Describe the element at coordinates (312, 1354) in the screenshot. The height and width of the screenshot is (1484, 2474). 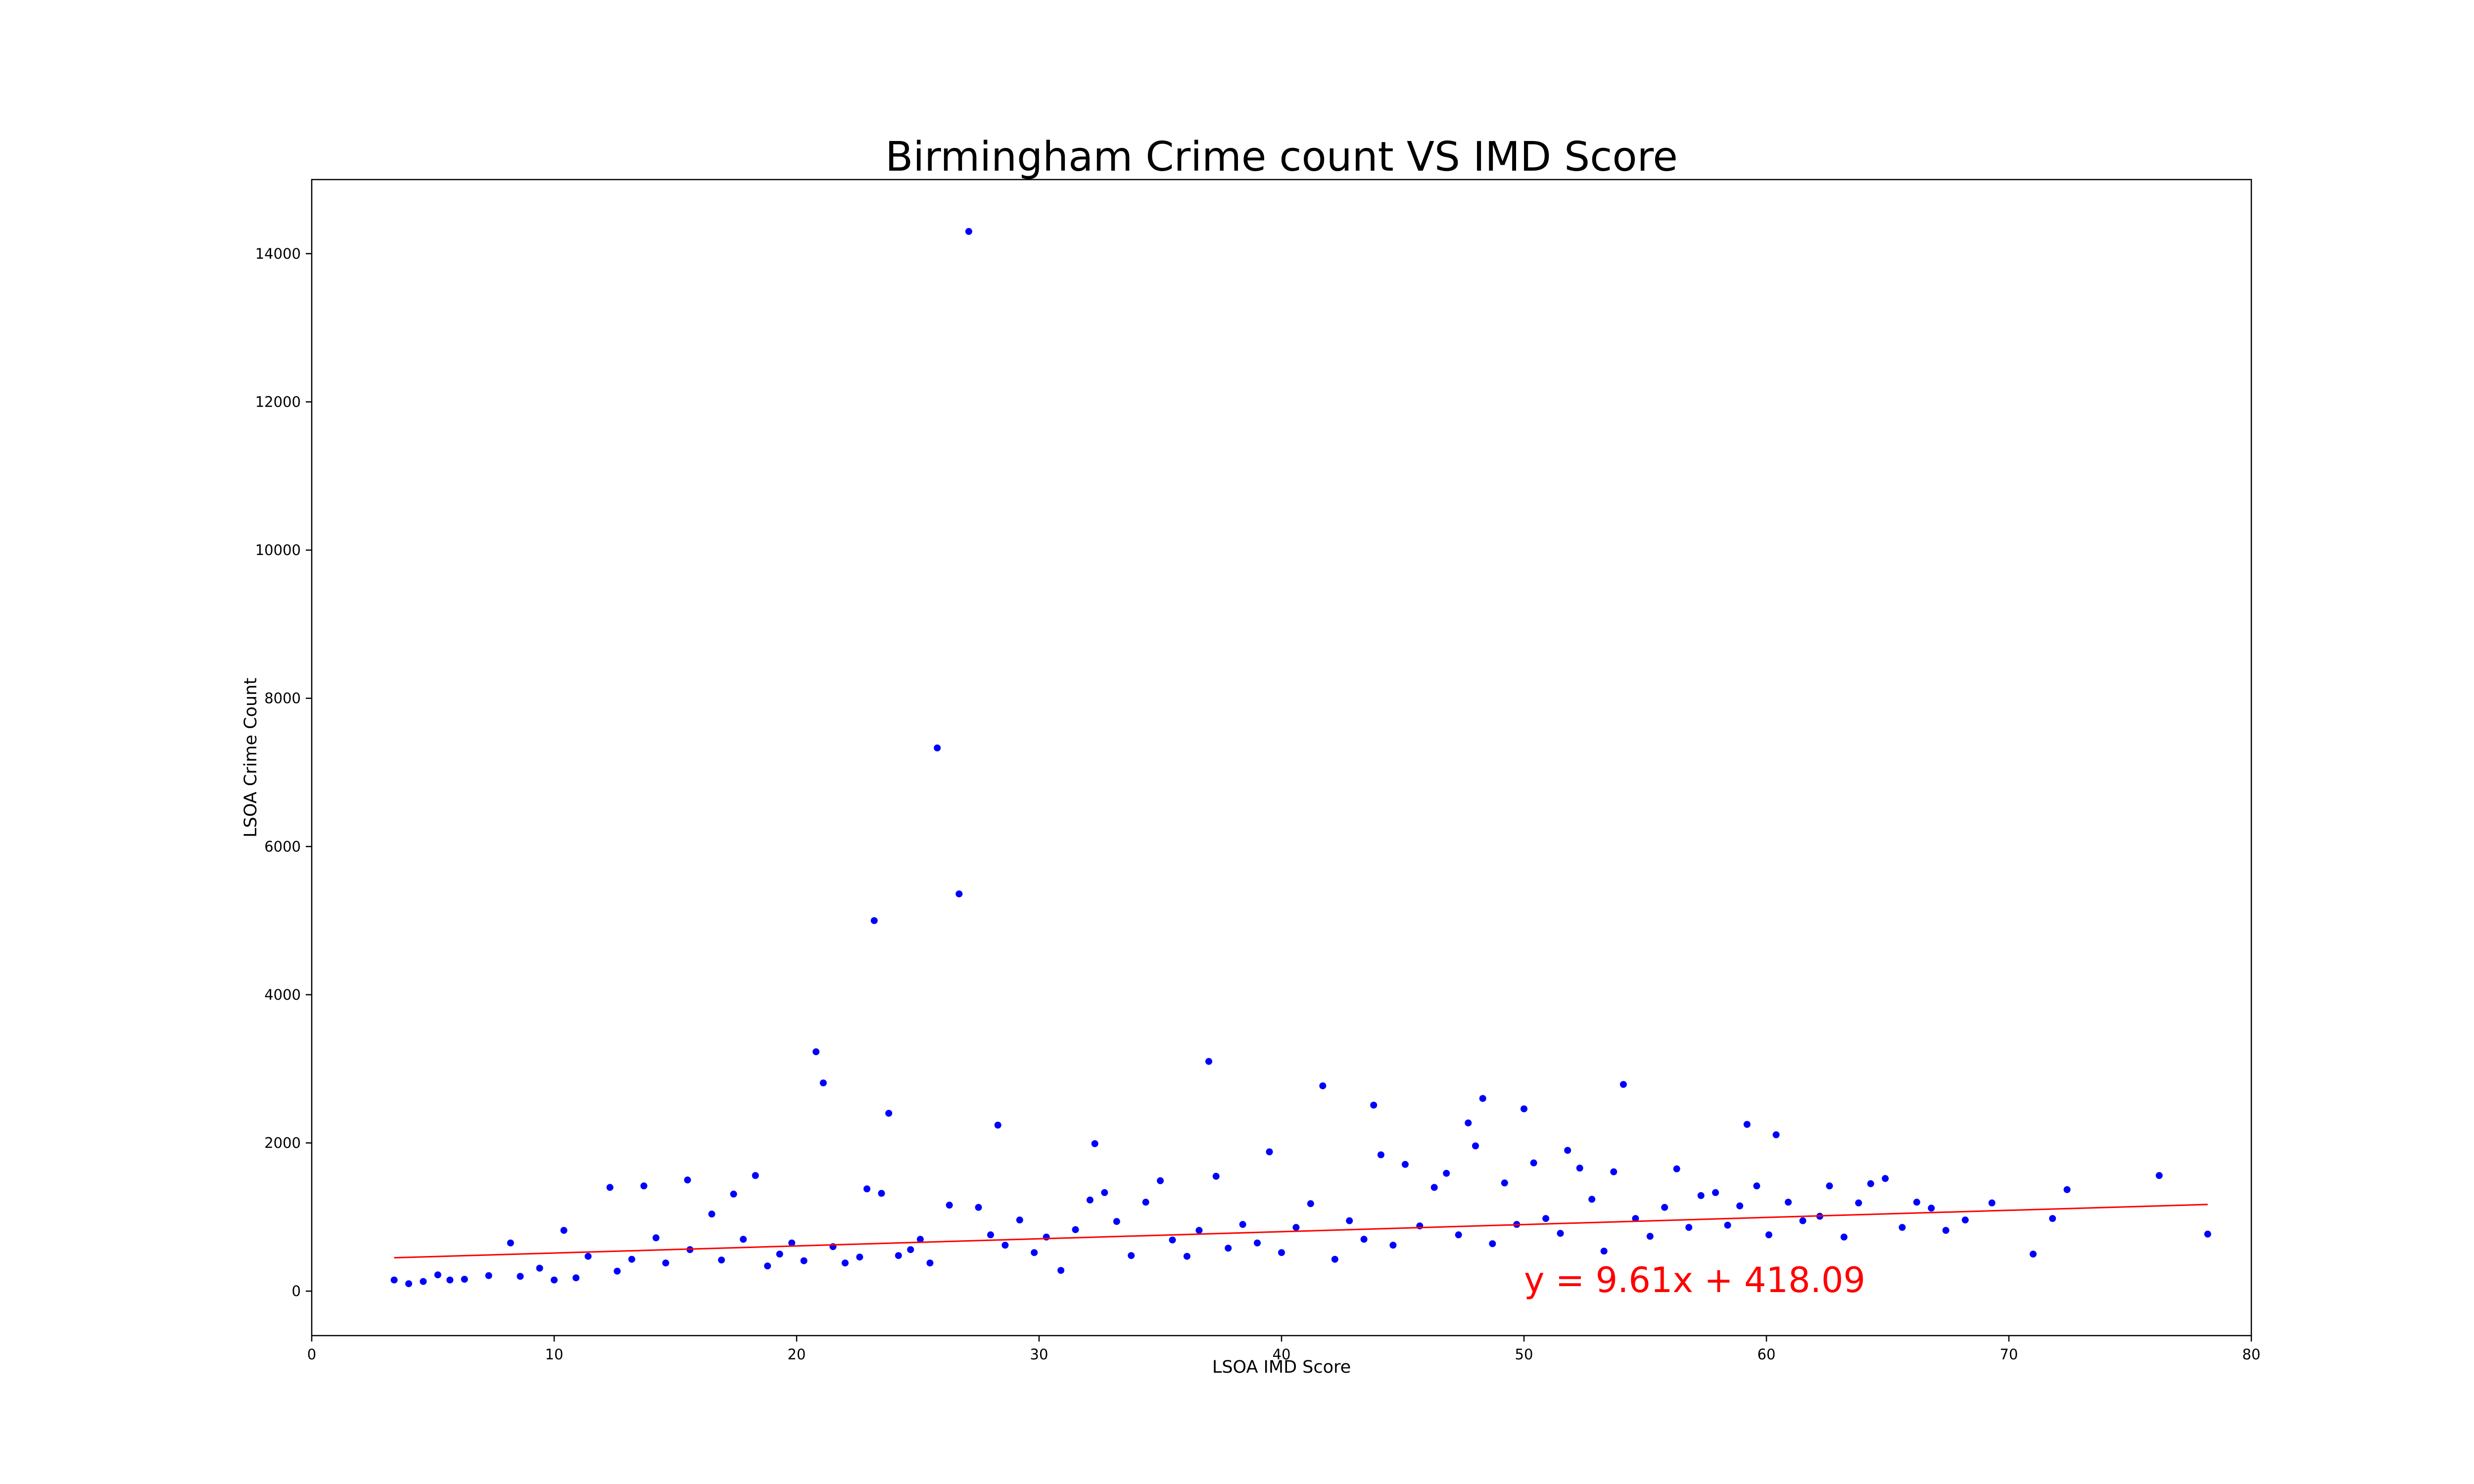
I see `x-tick-label: 0` at that location.